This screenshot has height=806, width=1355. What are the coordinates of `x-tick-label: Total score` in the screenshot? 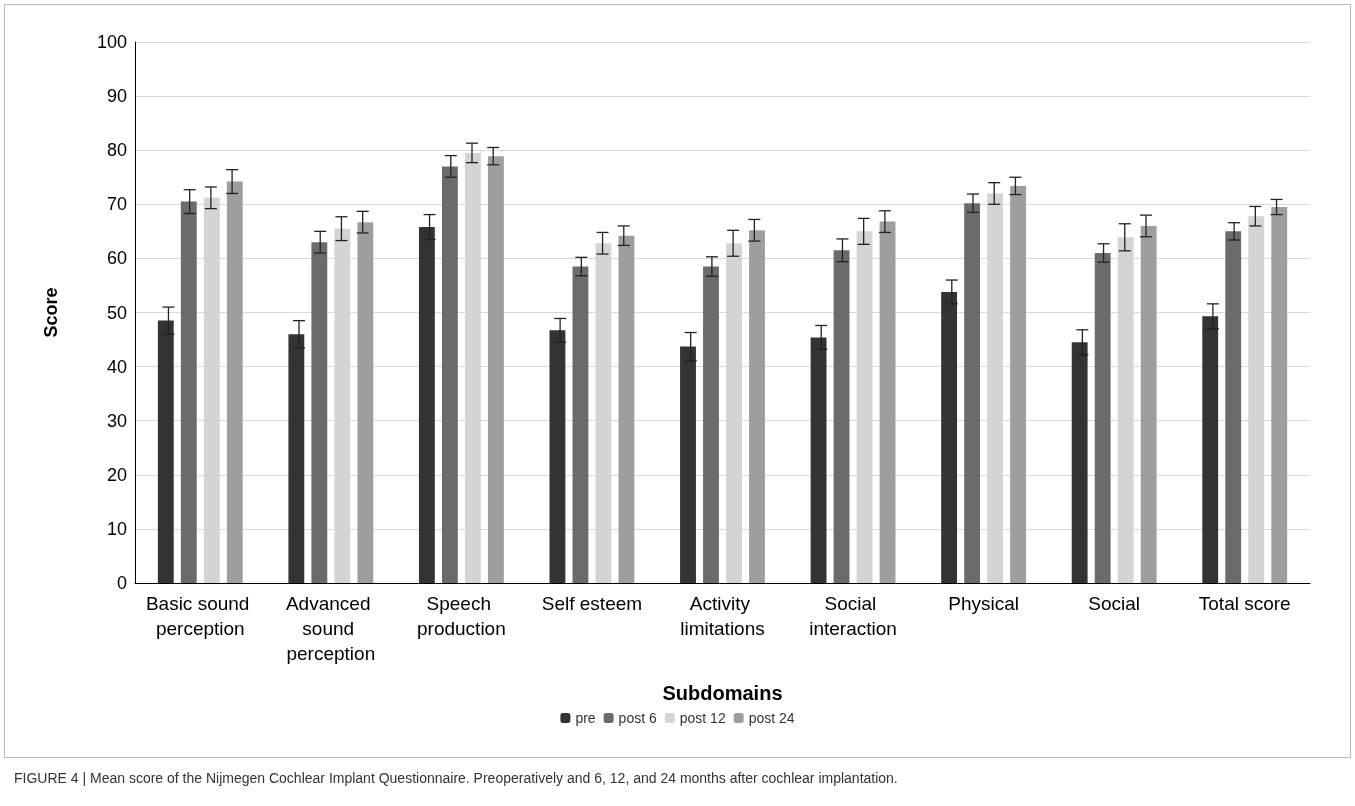 It's located at (1244, 603).